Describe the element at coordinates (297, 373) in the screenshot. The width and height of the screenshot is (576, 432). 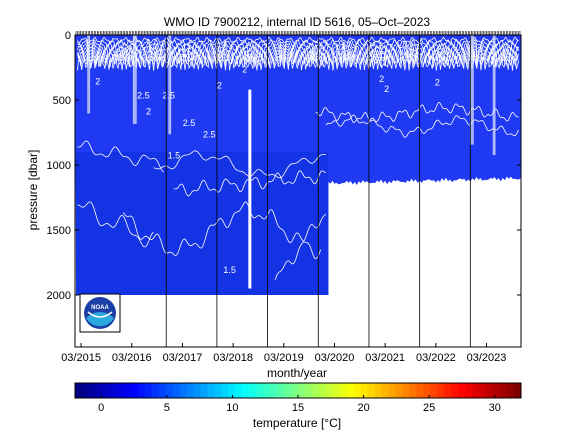
I see `x-axis-label: month/year` at that location.